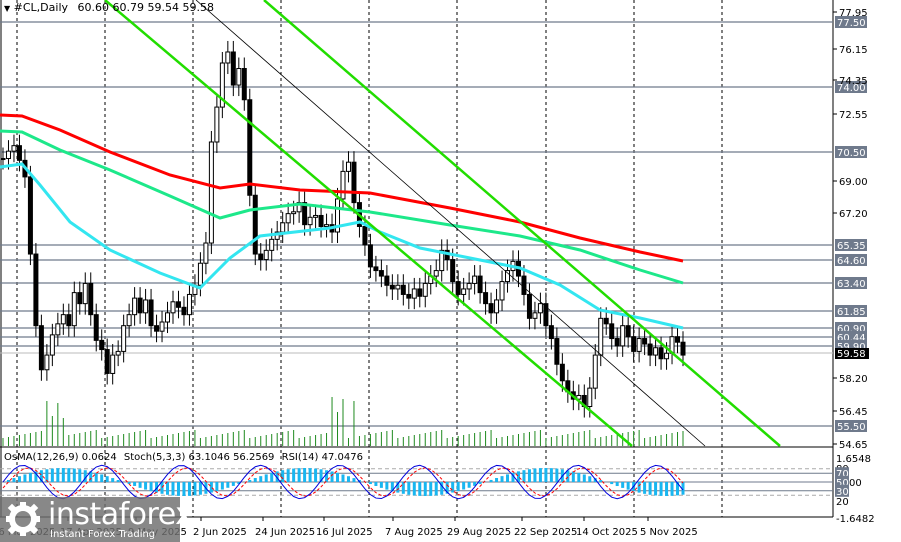 The width and height of the screenshot is (901, 542). Describe the element at coordinates (120, 514) in the screenshot. I see `logo-name: instaforex` at that location.